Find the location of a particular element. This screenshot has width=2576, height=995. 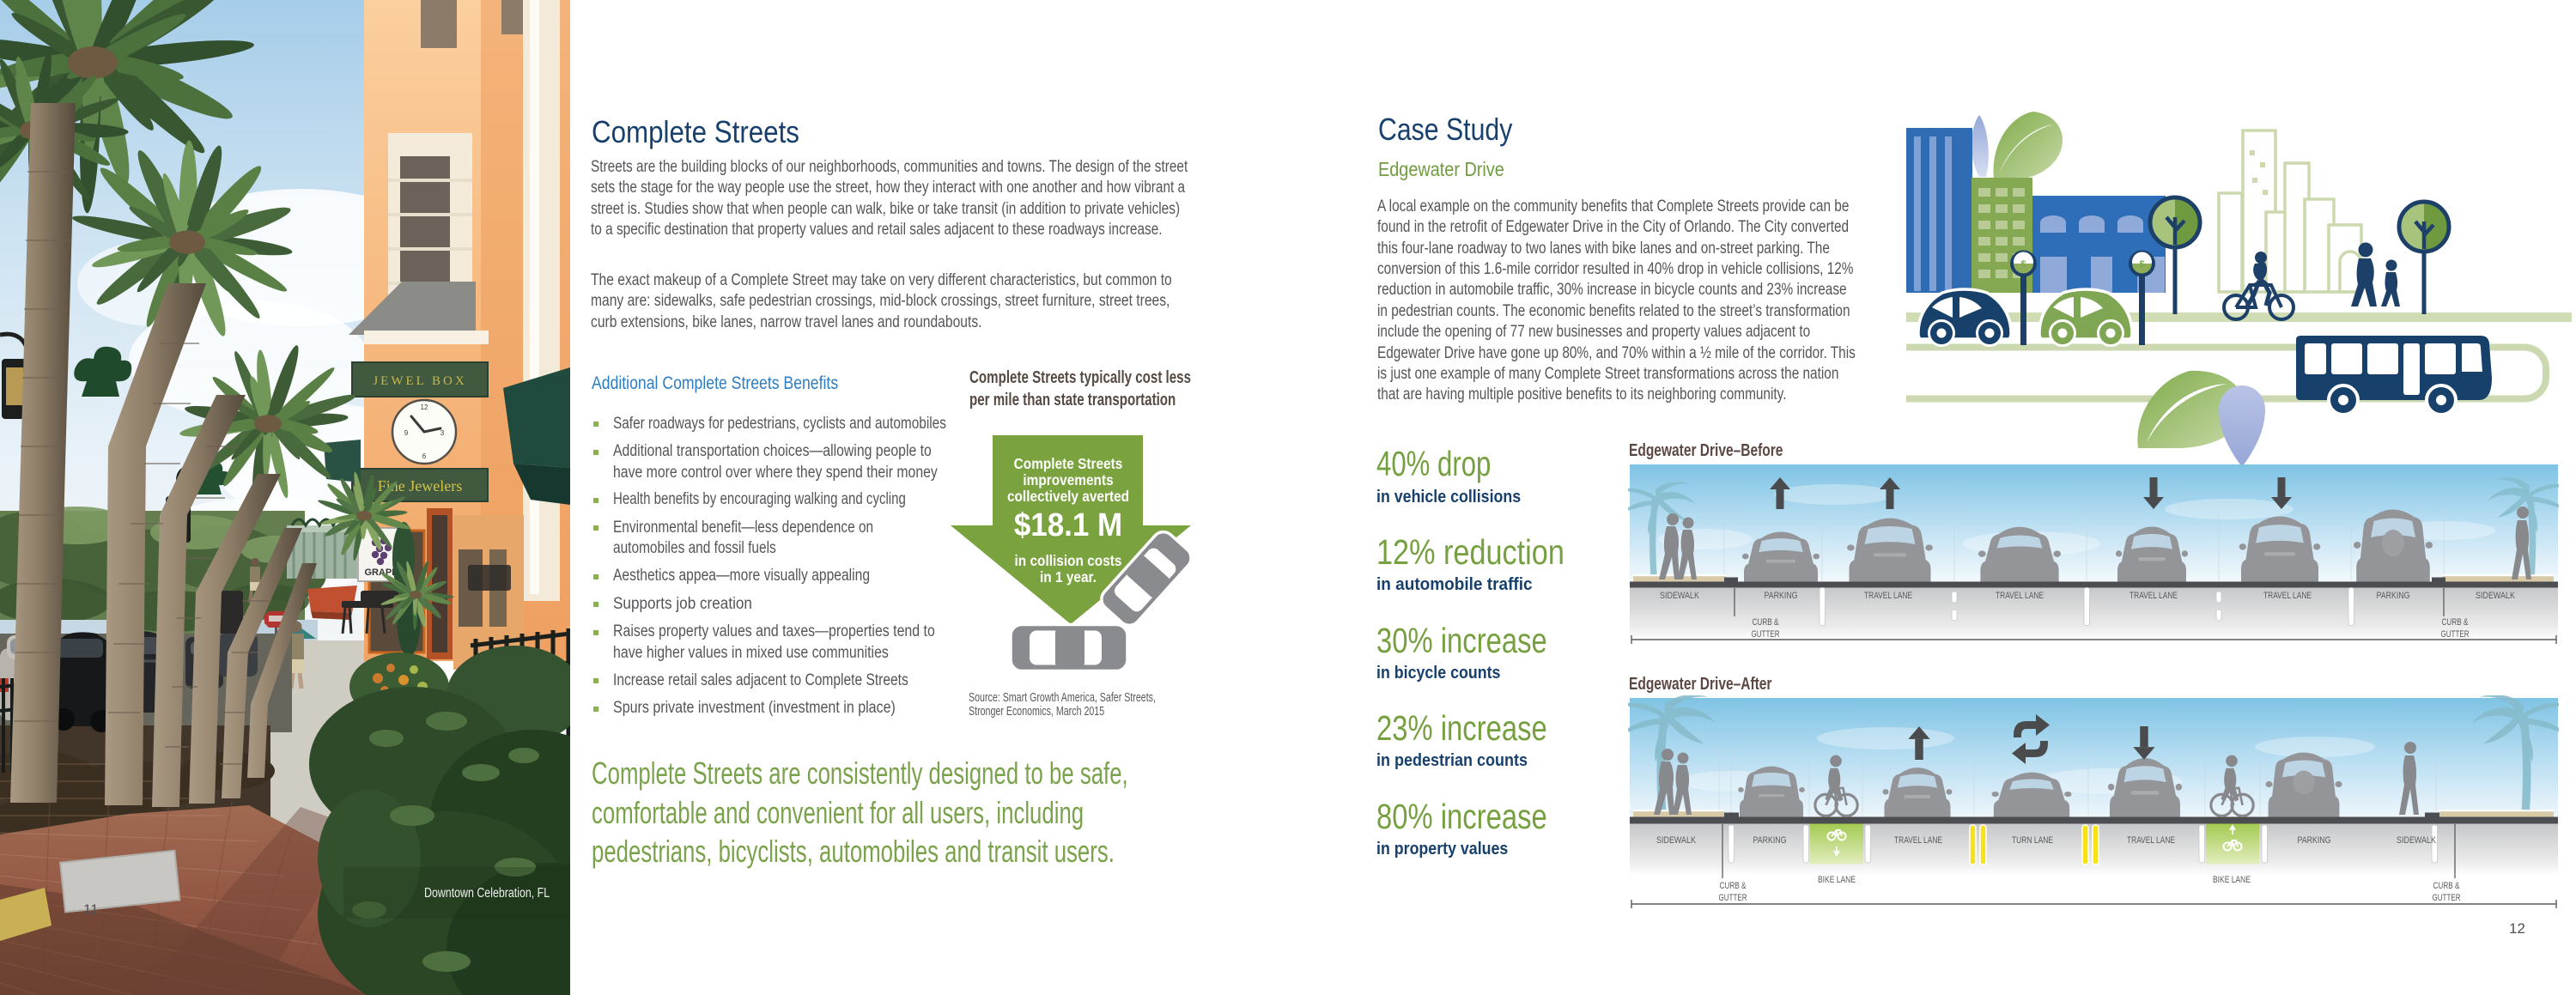

svg-text: JEWEL BOX is located at coordinates (420, 381).